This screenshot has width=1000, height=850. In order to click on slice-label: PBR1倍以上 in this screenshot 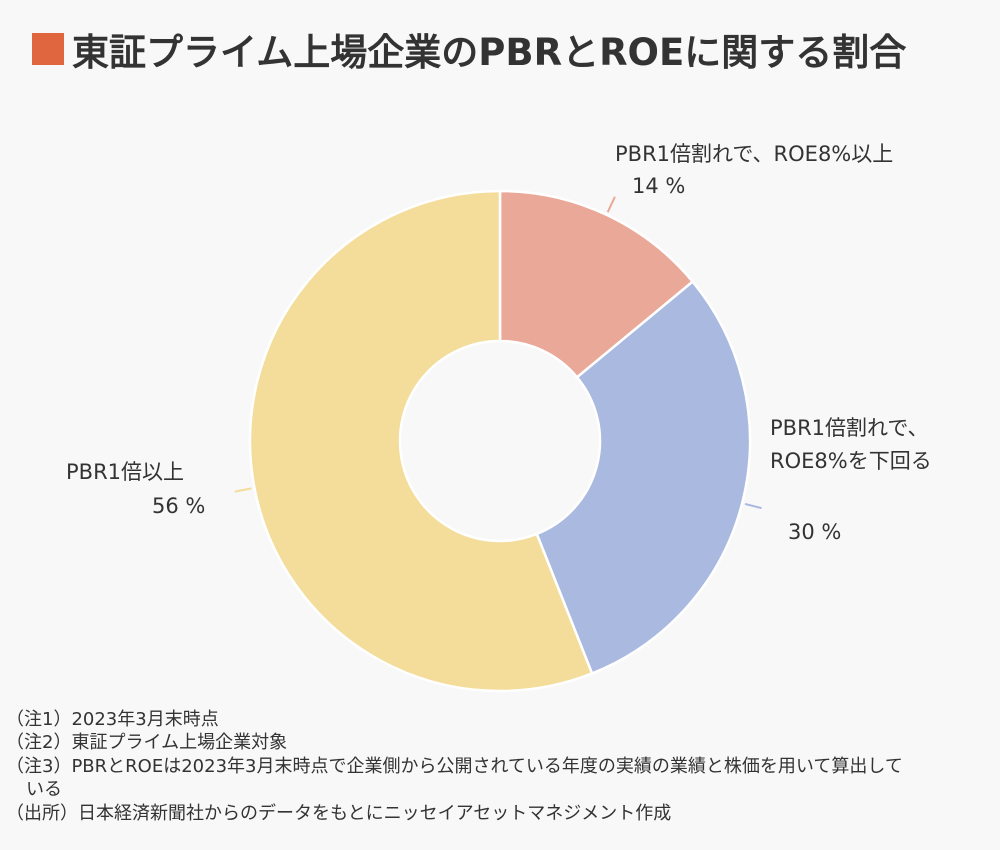, I will do `click(125, 472)`.